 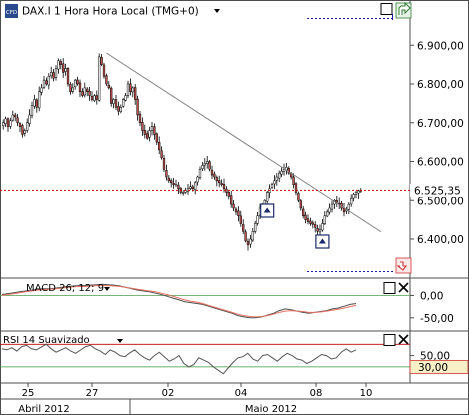 I want to click on chart-title: DAX.I 1 Hora Hora Local (TMG+0), so click(x=110, y=12).